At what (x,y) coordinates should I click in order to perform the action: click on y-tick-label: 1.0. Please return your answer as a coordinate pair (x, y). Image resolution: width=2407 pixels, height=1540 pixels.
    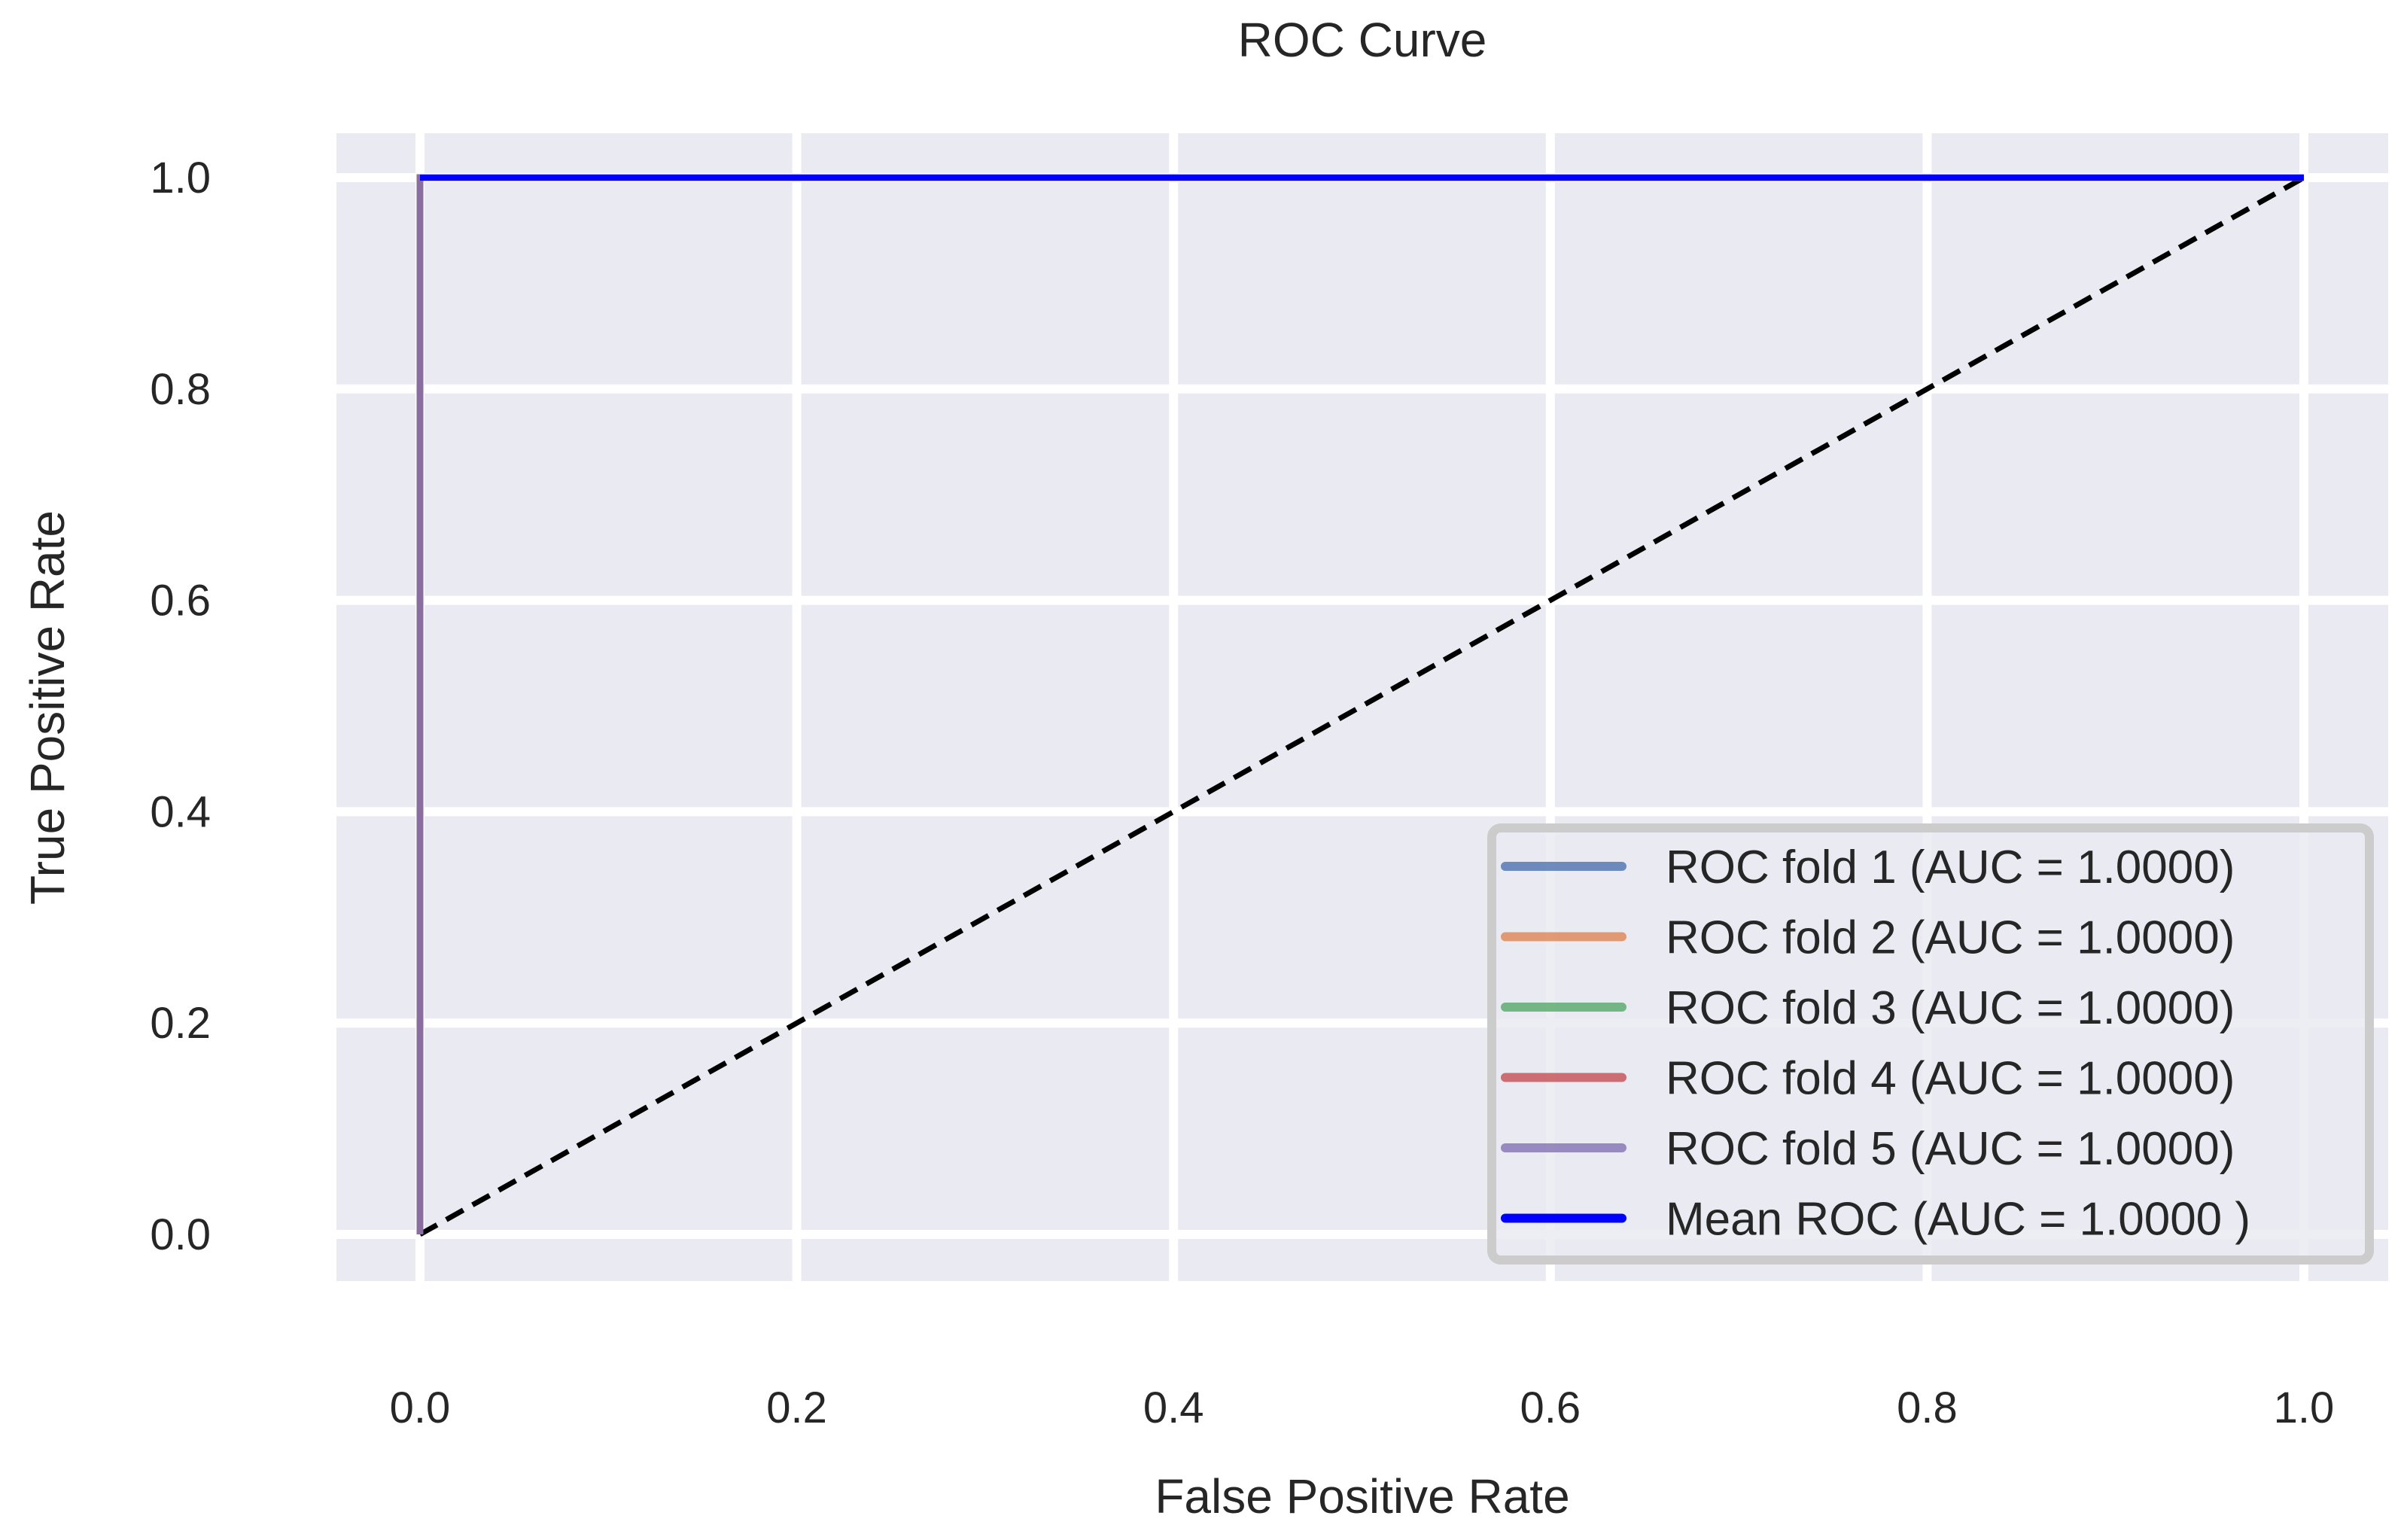
    Looking at the image, I should click on (180, 178).